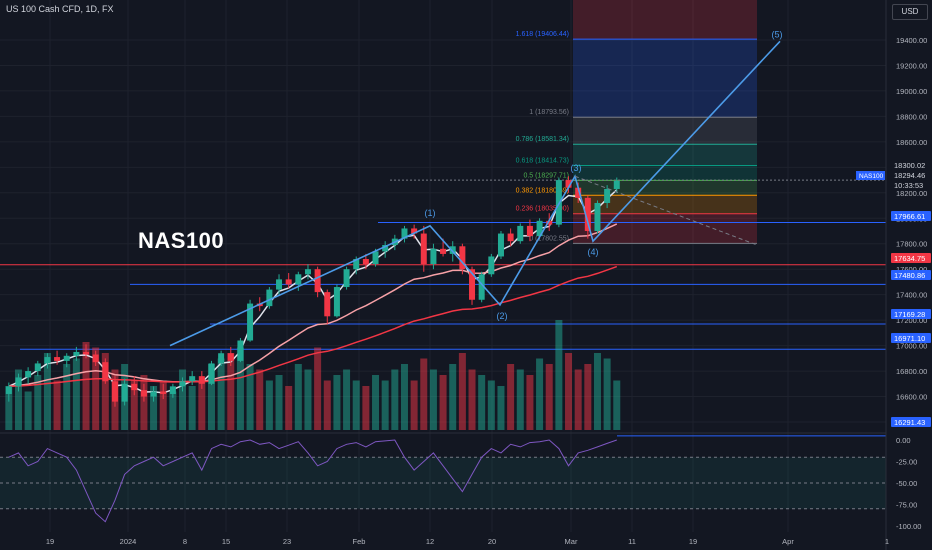 The image size is (932, 550). What do you see at coordinates (909, 422) in the screenshot?
I see `price-badge-label: 16291.43` at bounding box center [909, 422].